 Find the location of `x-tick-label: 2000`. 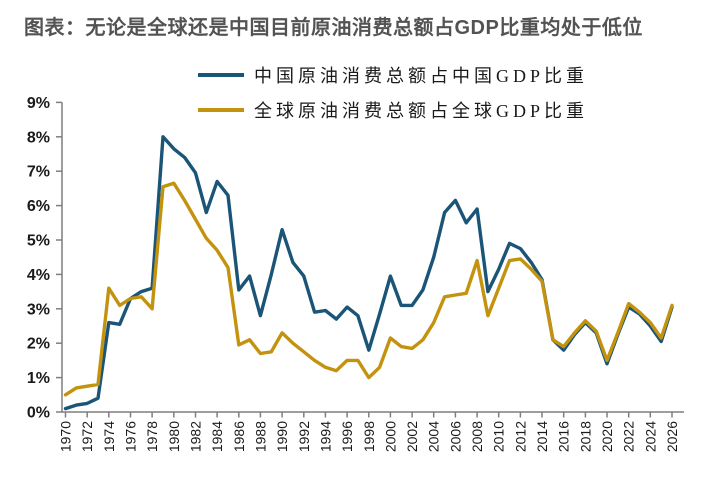

x-tick-label: 2000 is located at coordinates (390, 436).